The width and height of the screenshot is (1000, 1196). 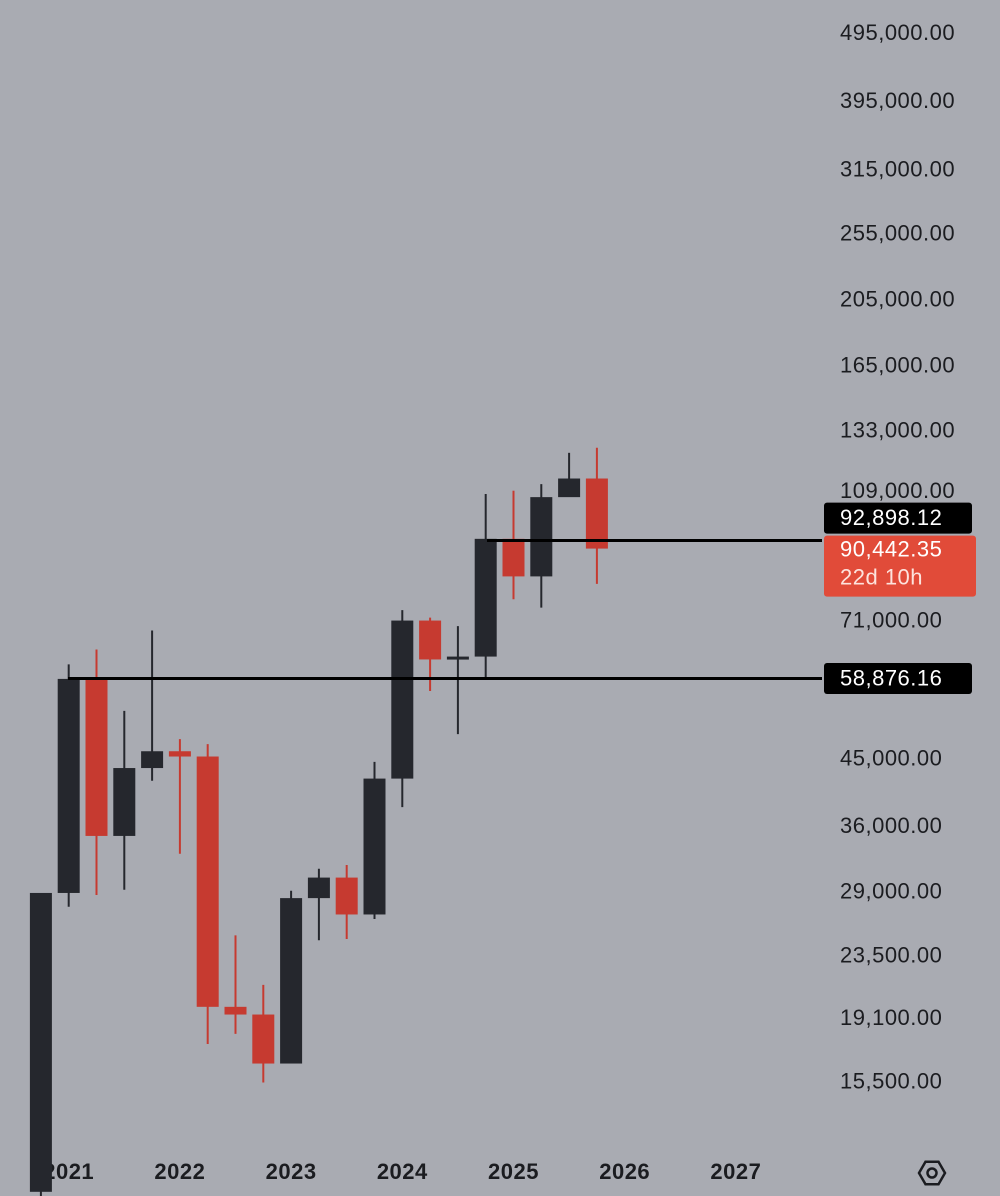 I want to click on y-tick-label: 133,000.00, so click(x=897, y=430).